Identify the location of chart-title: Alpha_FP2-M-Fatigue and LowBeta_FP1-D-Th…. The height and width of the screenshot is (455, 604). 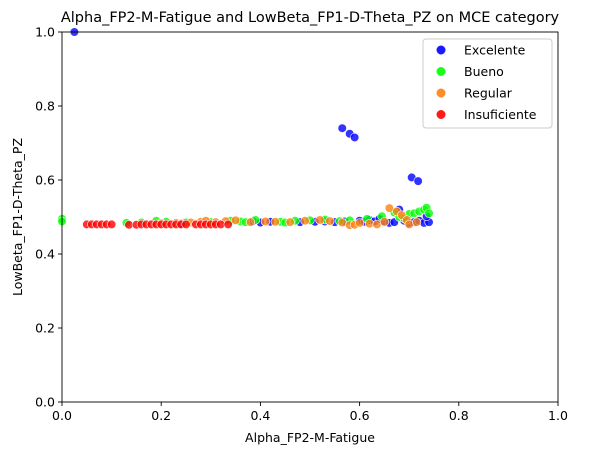
(310, 18).